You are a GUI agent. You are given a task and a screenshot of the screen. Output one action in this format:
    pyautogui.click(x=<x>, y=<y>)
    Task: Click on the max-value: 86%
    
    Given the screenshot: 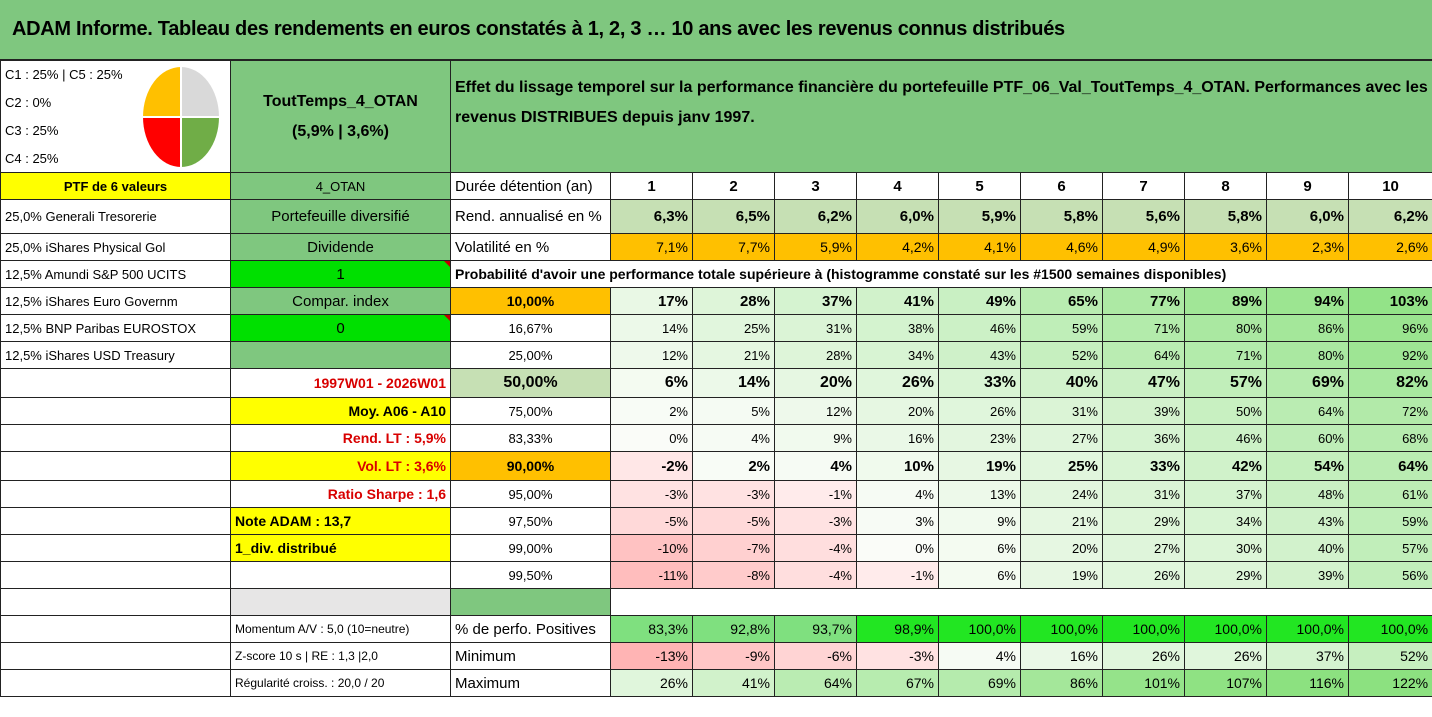 What is the action you would take?
    pyautogui.click(x=1061, y=683)
    